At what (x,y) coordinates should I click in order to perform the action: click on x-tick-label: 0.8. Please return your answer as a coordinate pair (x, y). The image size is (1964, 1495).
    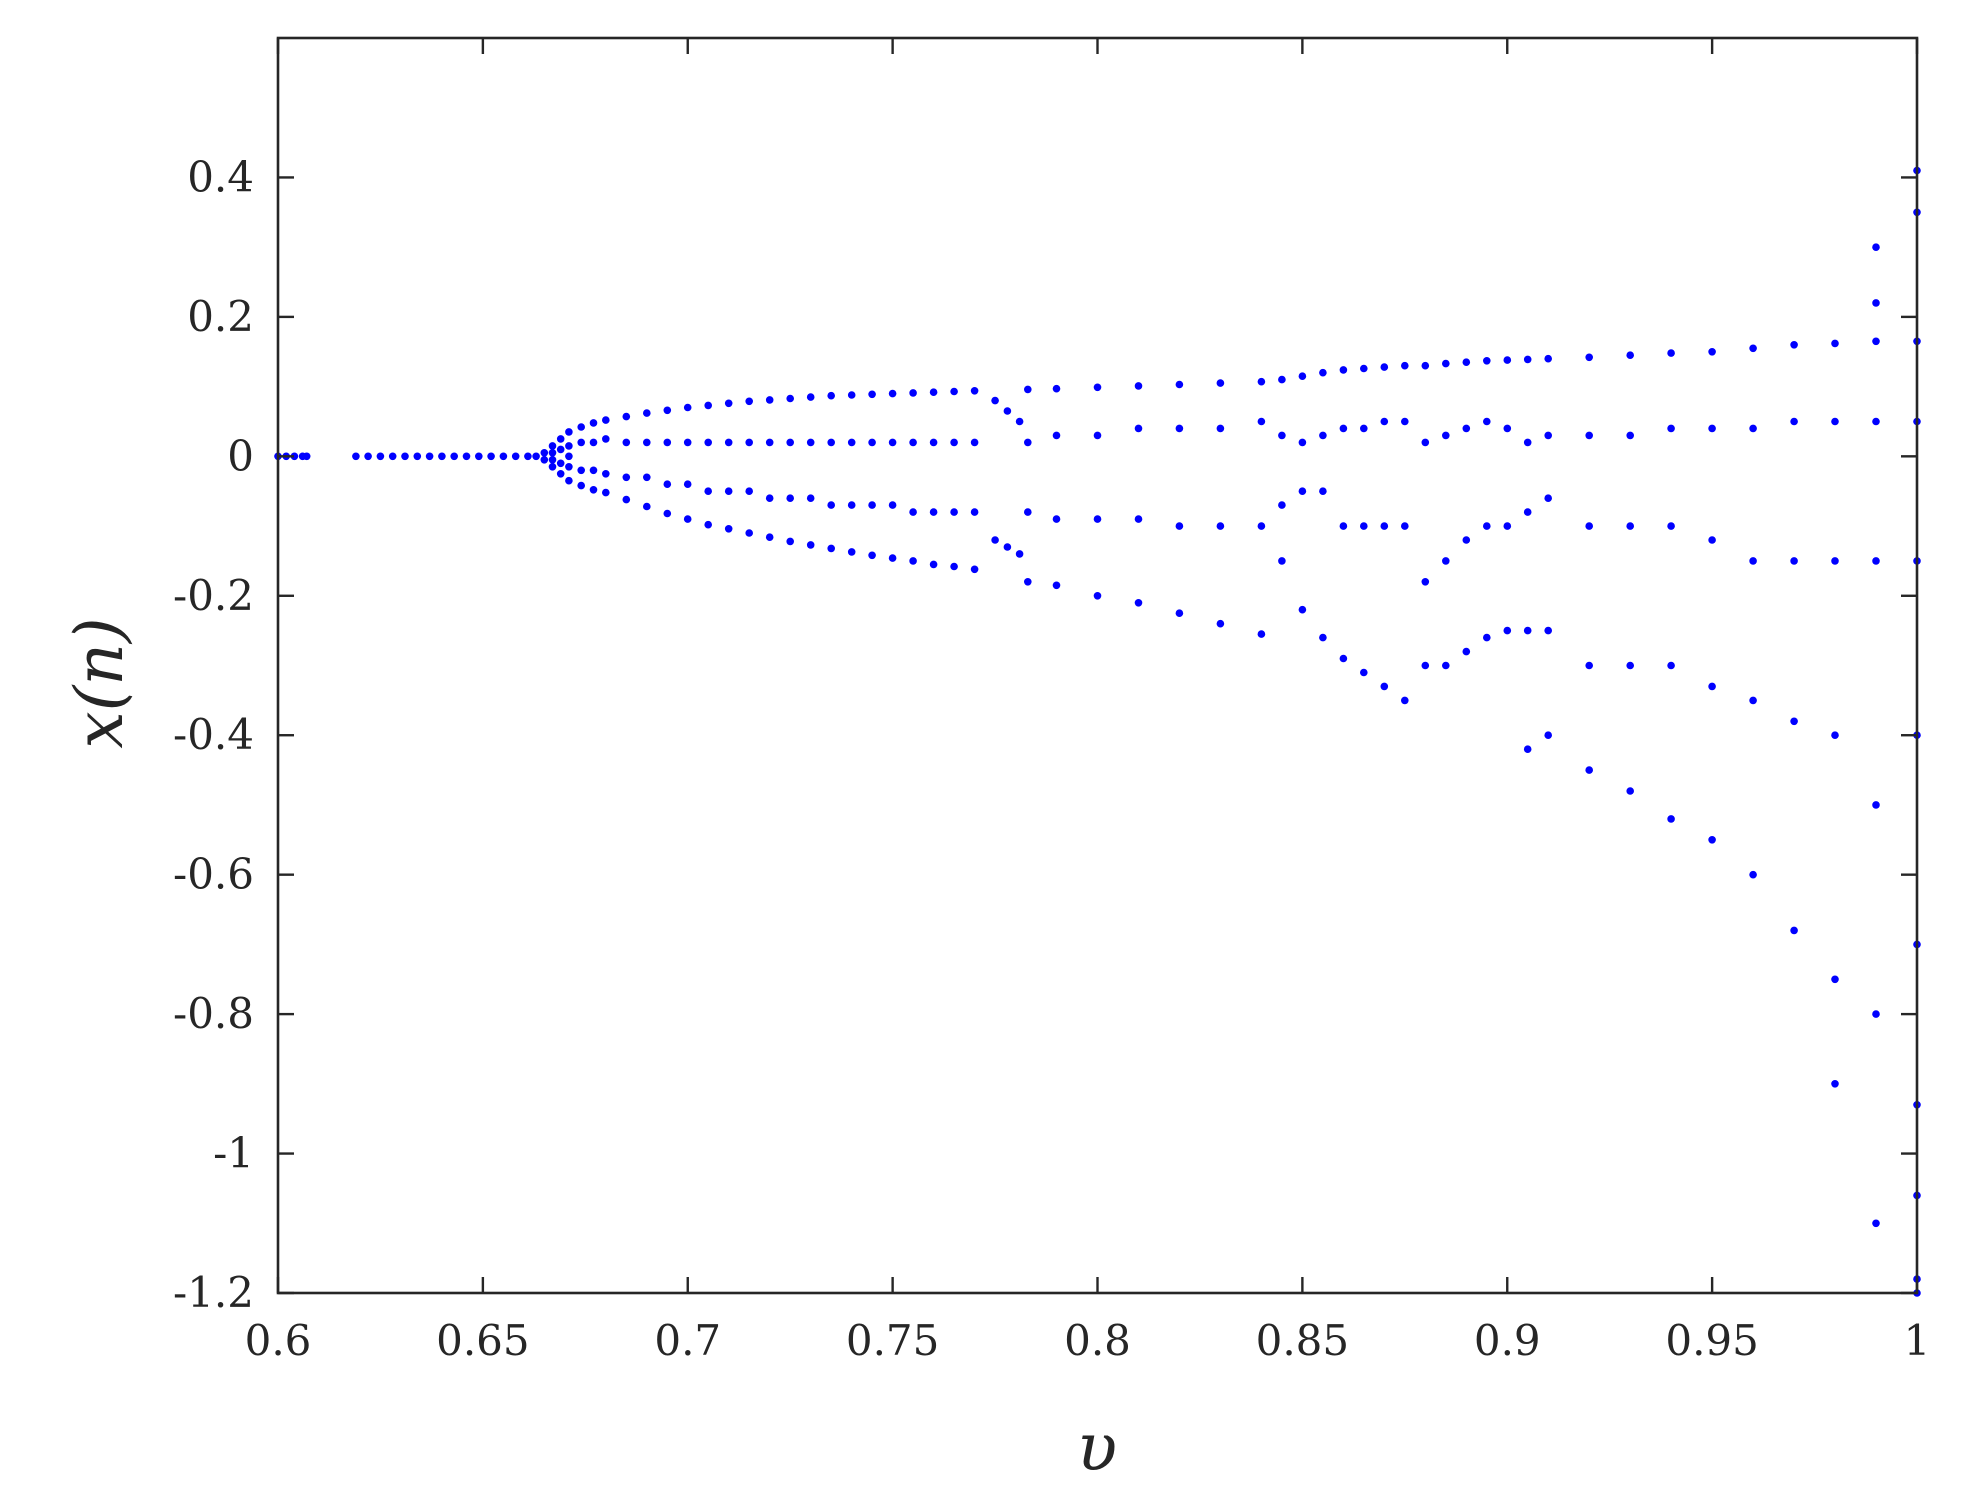
    Looking at the image, I should click on (1097, 1340).